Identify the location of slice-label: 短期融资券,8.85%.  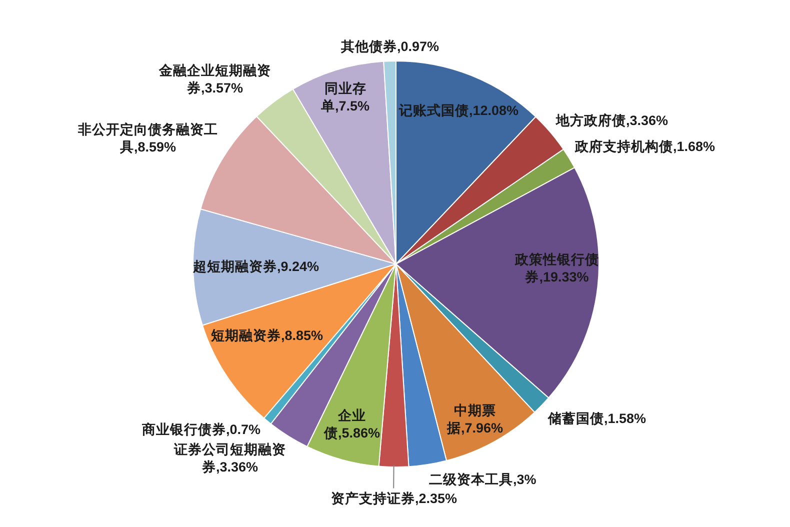
(267, 335).